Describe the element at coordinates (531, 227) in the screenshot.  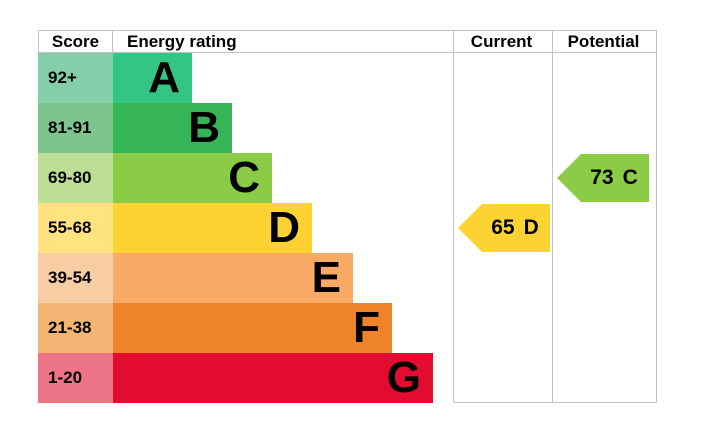
I see `current-rating-letter: D` at that location.